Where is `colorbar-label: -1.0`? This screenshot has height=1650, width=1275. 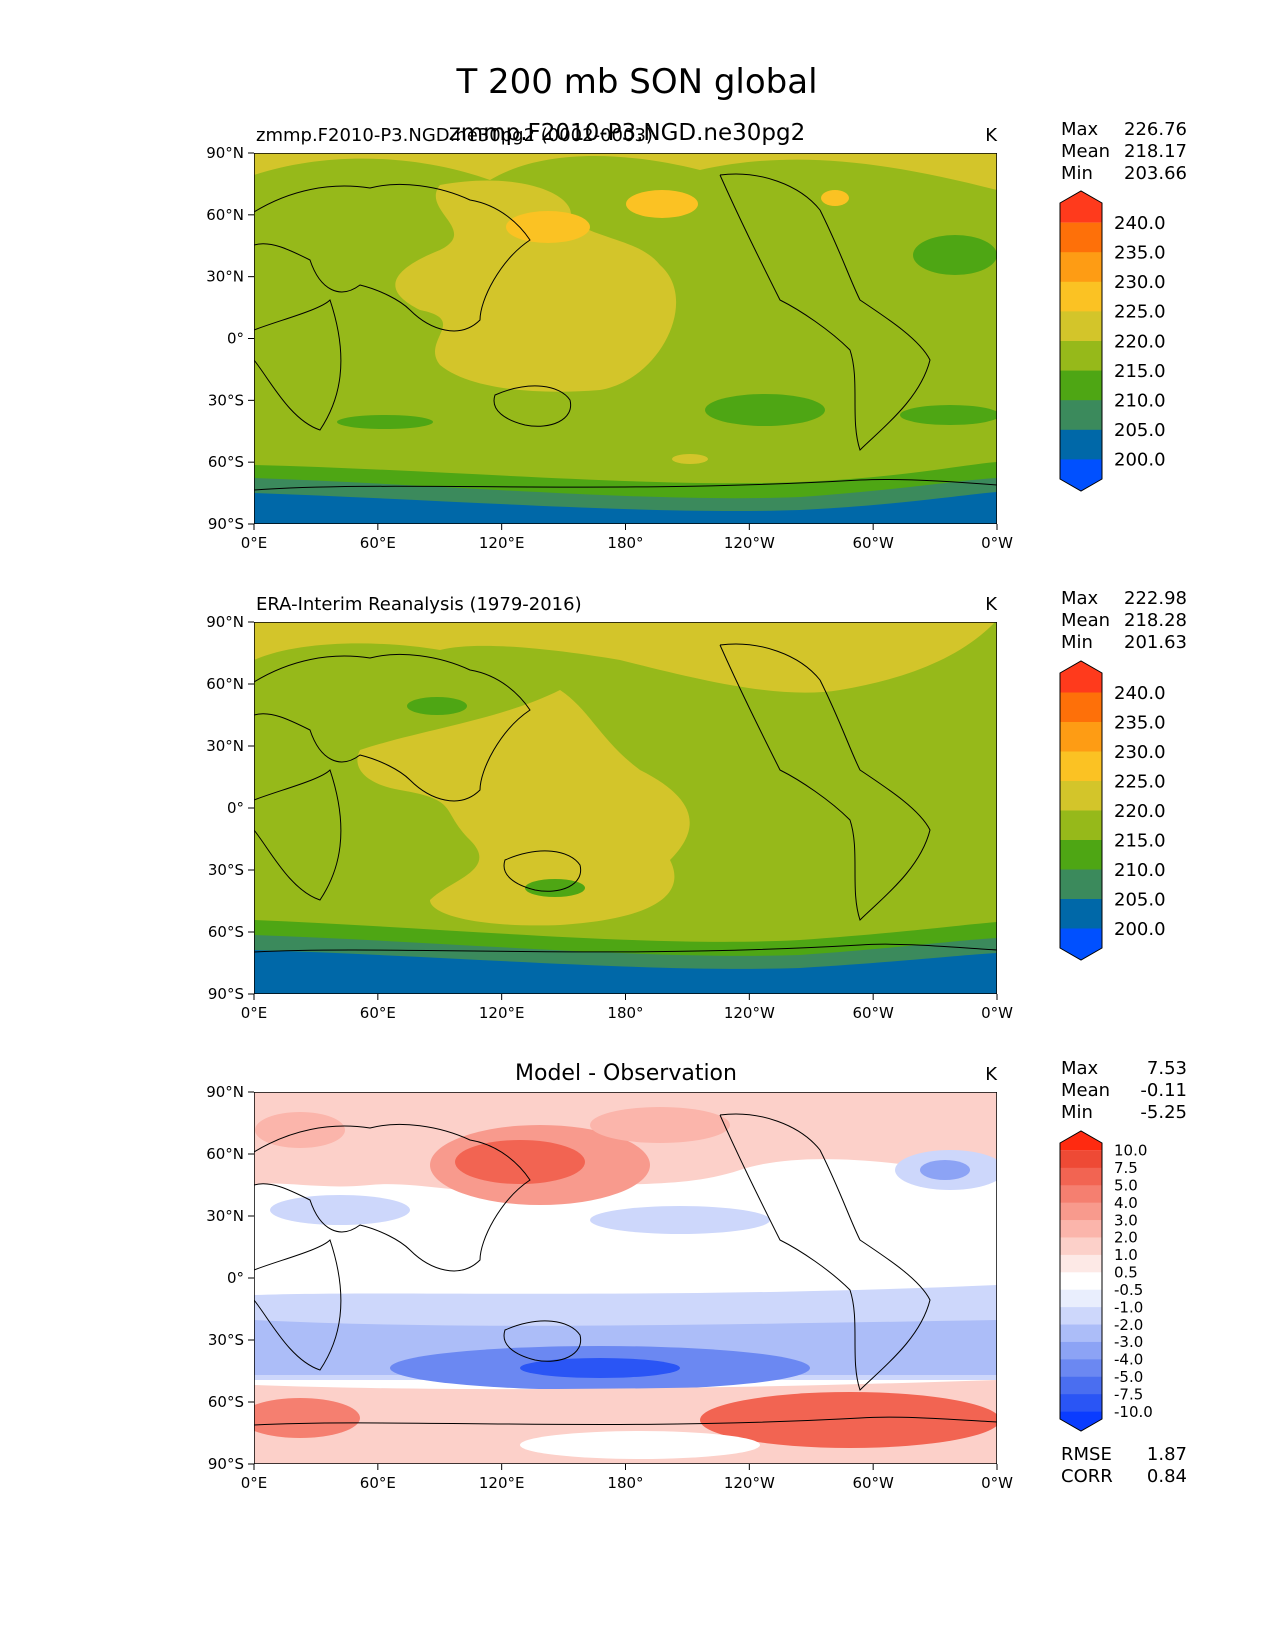 colorbar-label: -1.0 is located at coordinates (1128, 1307).